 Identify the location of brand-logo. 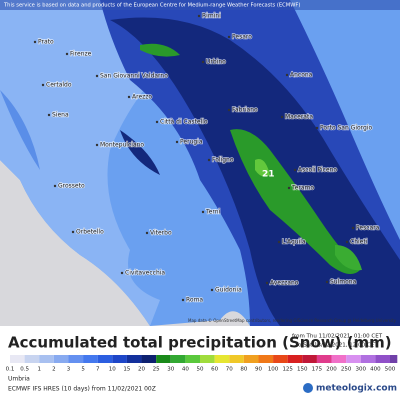
(308, 388).